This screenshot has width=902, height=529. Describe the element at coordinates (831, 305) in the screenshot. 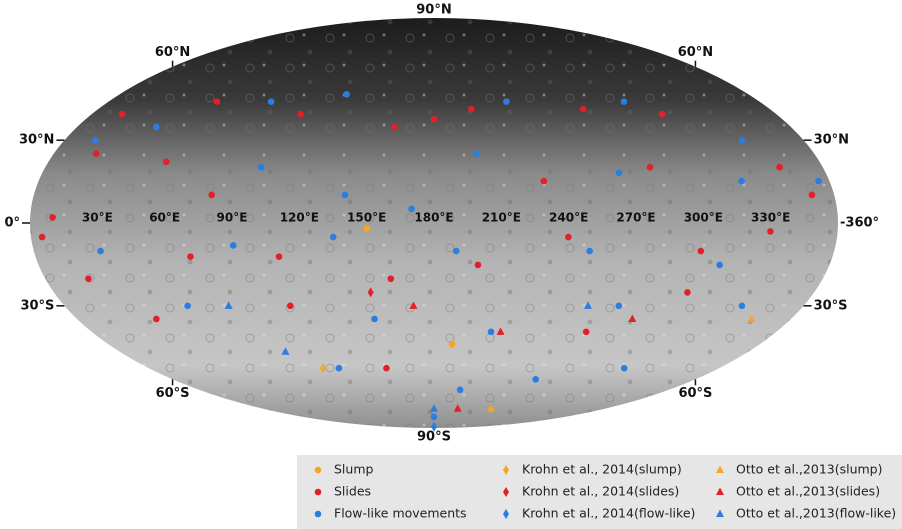

I see `lat-label: 30°S` at that location.